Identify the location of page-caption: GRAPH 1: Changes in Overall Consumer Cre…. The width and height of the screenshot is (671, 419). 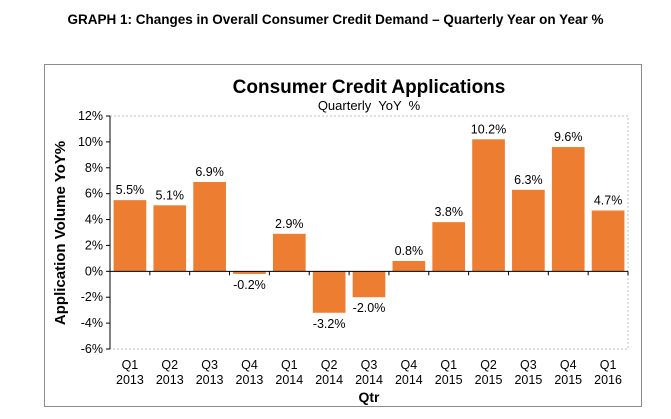
(335, 19).